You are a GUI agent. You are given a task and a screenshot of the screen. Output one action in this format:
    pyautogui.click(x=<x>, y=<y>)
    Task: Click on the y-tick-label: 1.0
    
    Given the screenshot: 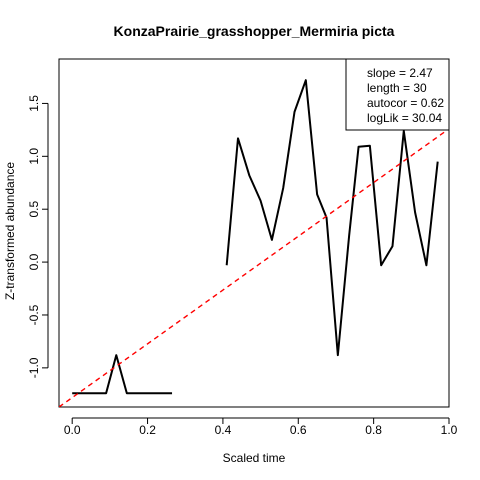 What is the action you would take?
    pyautogui.click(x=34, y=156)
    